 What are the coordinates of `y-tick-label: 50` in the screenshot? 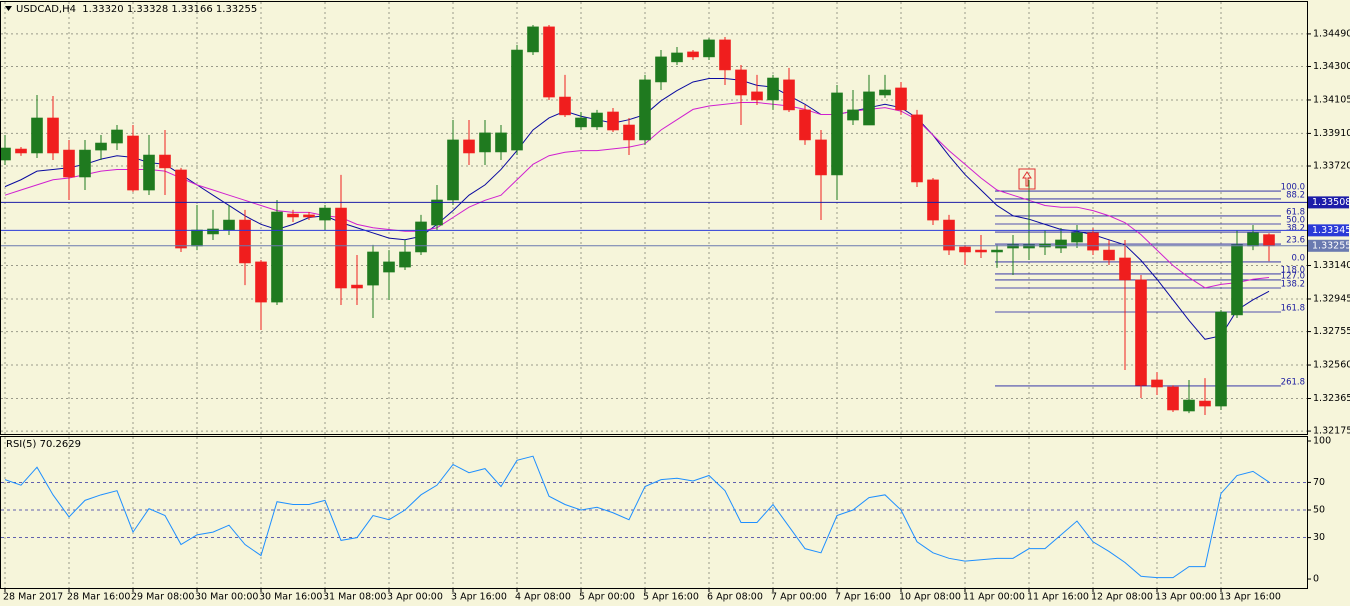 It's located at (1319, 510).